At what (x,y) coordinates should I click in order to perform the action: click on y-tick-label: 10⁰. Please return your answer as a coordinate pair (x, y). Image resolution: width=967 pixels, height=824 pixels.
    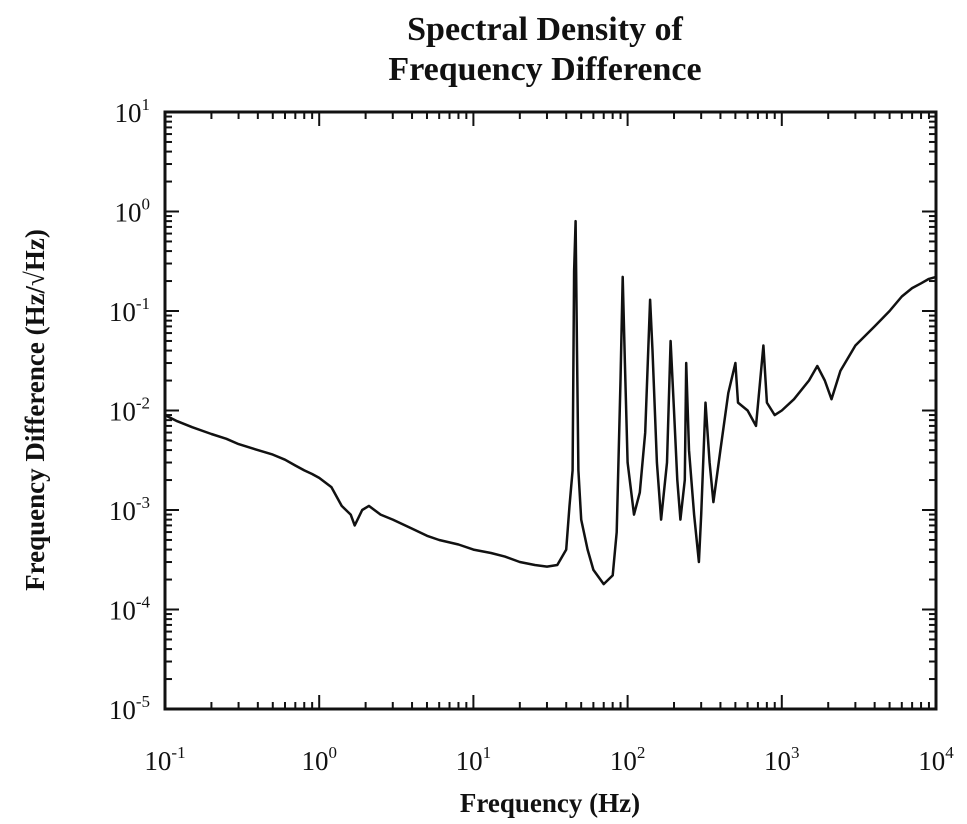
    Looking at the image, I should click on (133, 211).